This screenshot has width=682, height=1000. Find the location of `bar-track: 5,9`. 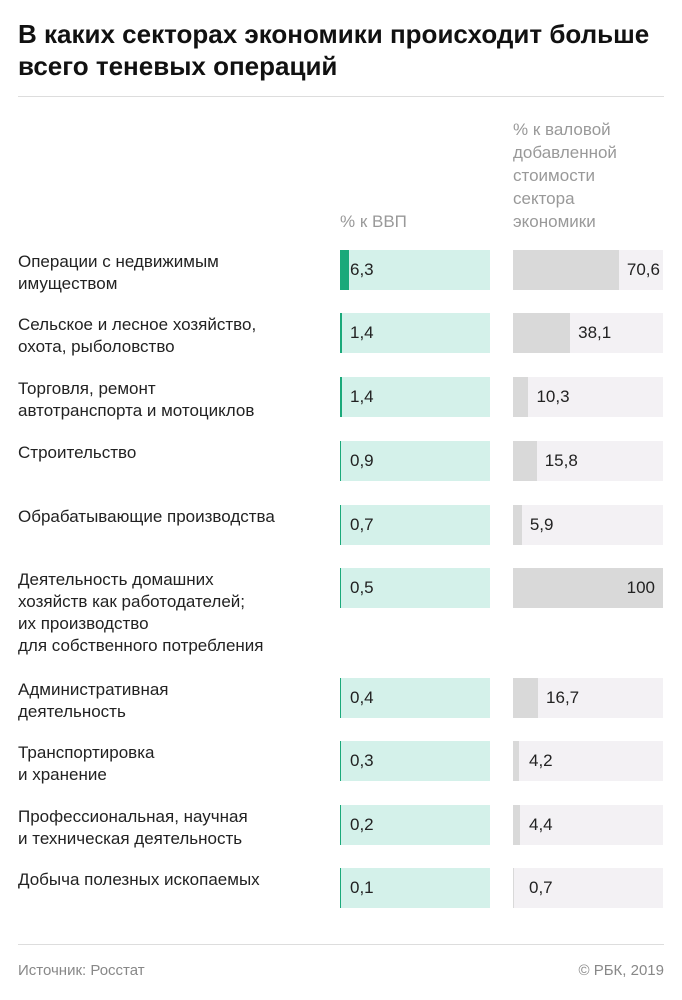

bar-track: 5,9 is located at coordinates (588, 525).